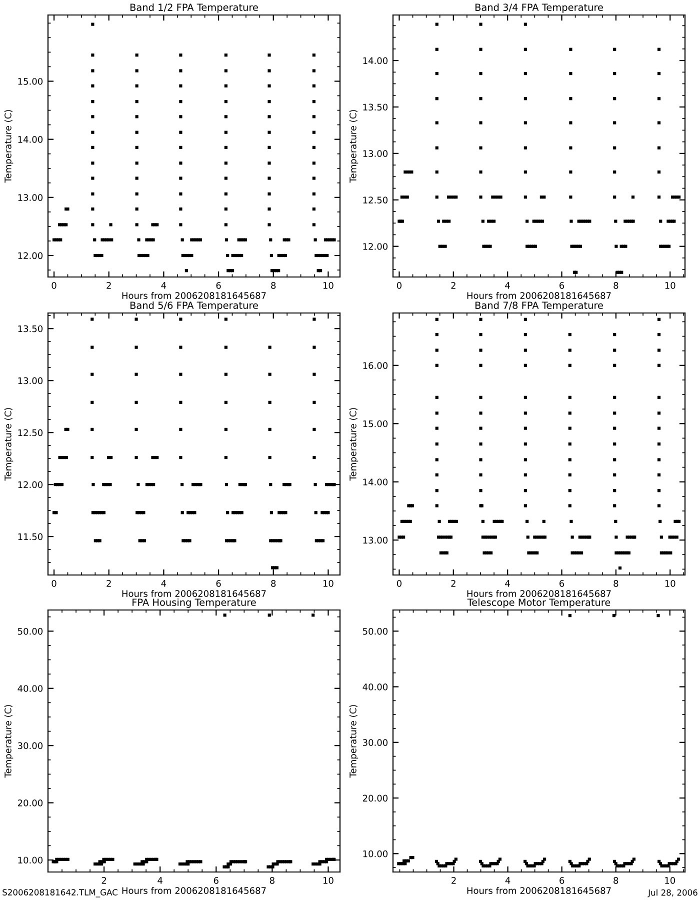 This screenshot has height=900, width=700. Describe the element at coordinates (194, 603) in the screenshot. I see `chart-title: FPA Housing Temperature` at that location.